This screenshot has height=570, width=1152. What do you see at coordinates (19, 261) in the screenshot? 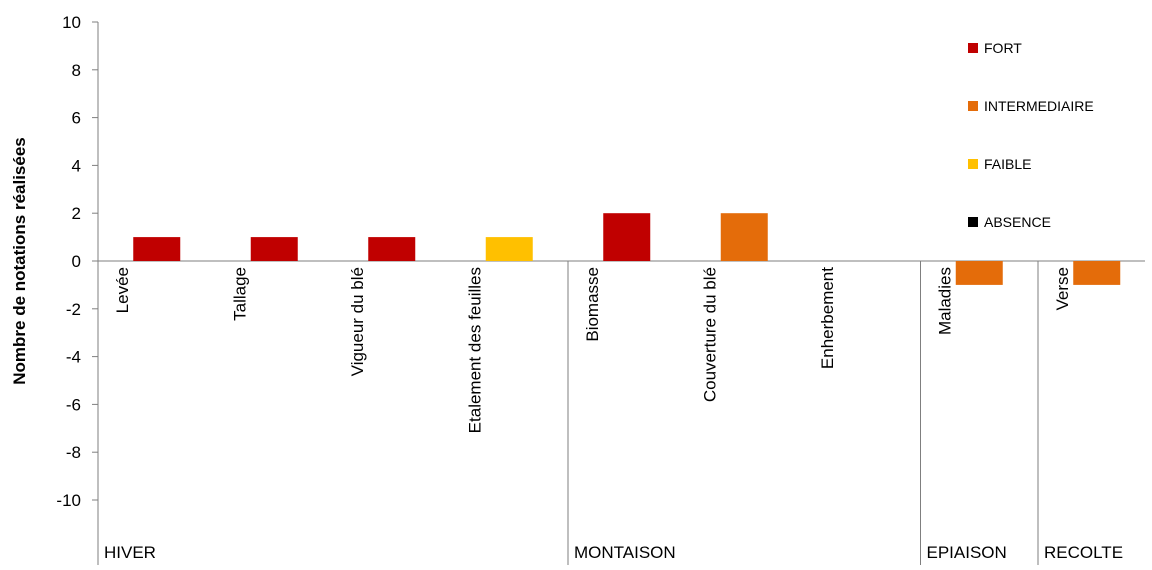
I see `y-axis-title: Nombre de notations réalisées` at bounding box center [19, 261].